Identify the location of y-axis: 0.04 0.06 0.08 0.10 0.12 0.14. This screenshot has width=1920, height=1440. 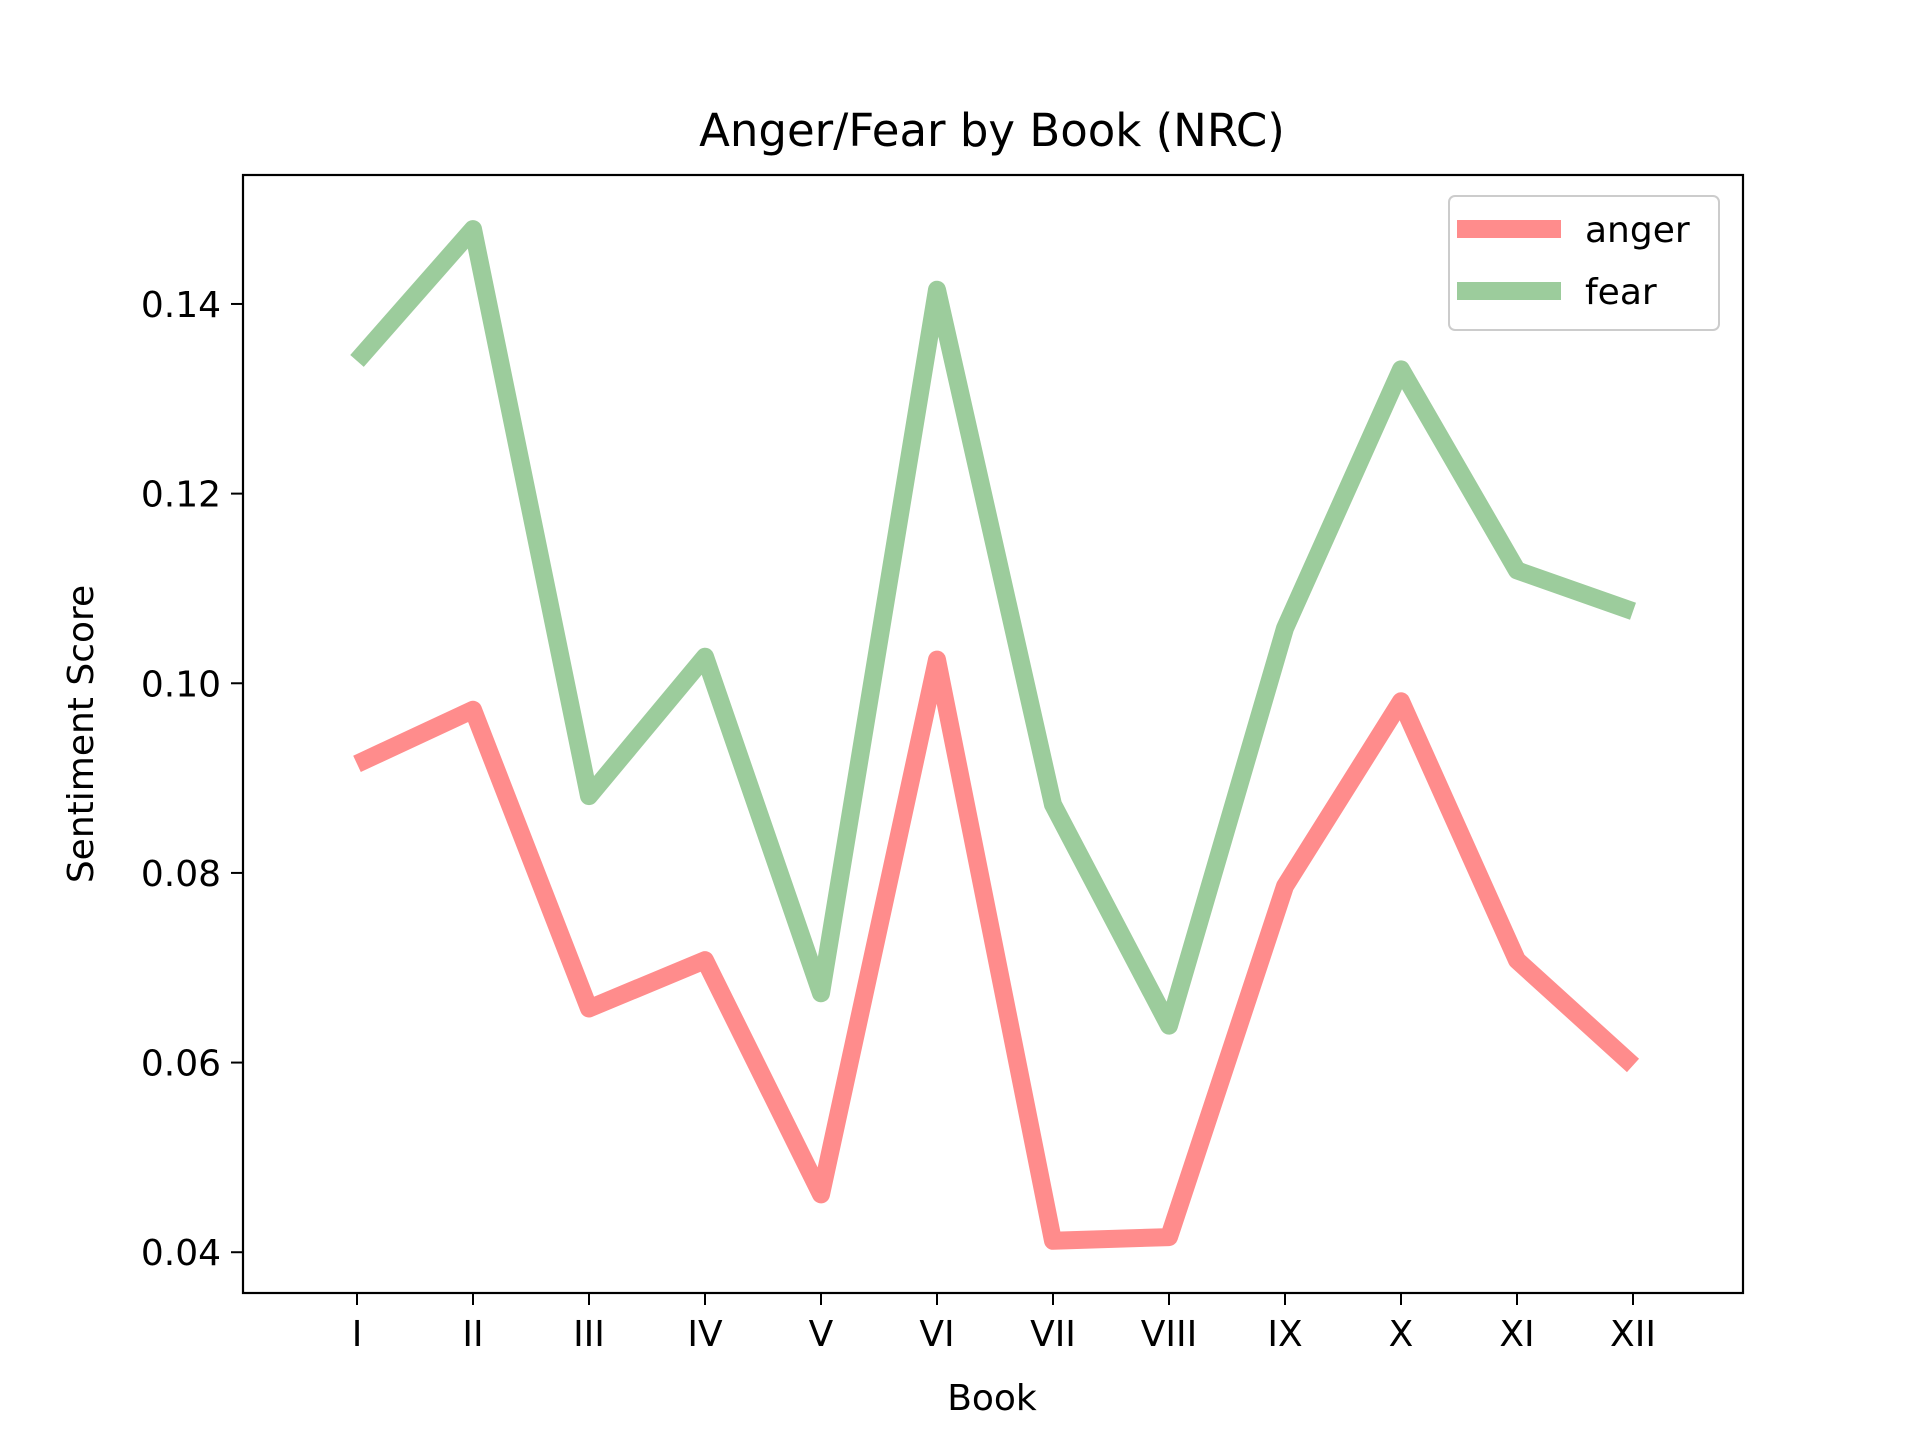
(192, 779).